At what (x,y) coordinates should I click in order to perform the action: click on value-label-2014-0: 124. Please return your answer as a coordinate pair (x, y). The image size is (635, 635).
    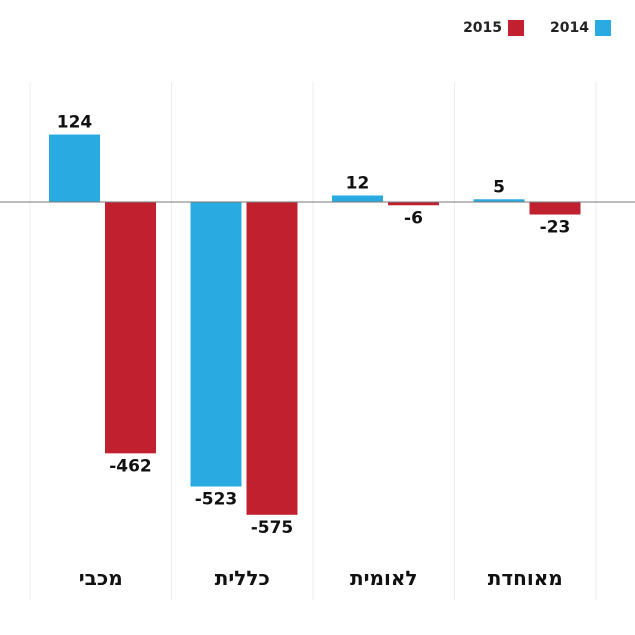
    Looking at the image, I should click on (75, 123).